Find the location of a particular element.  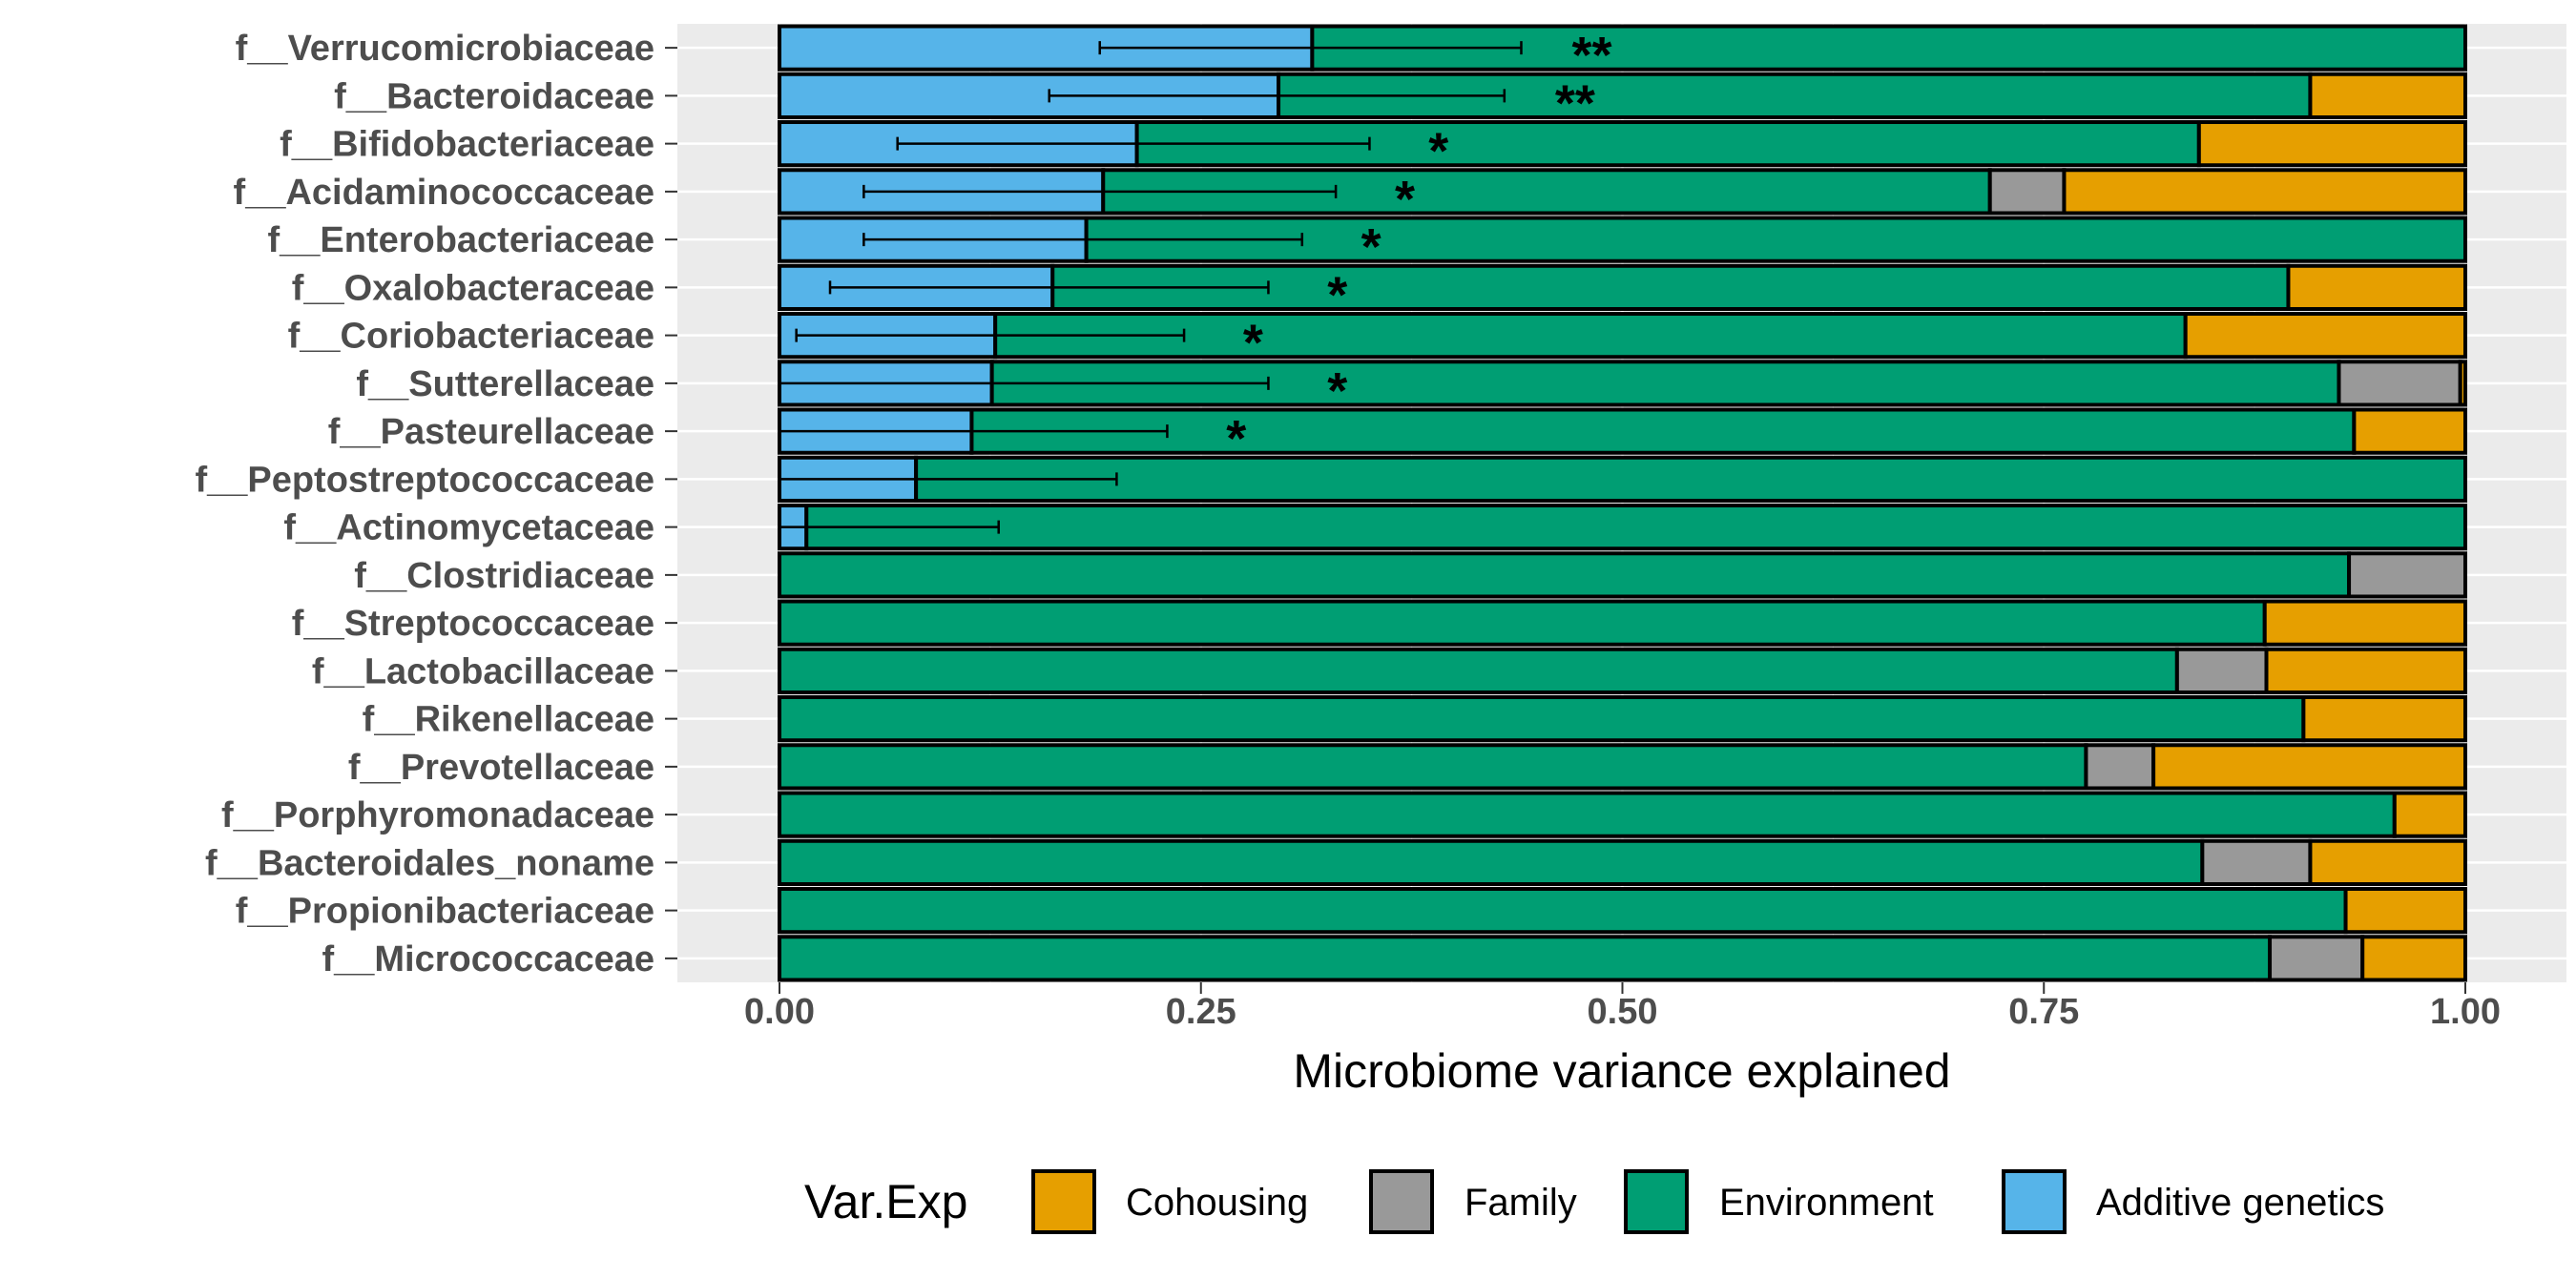

y-tick-label: f__Bifidobacteriaceae is located at coordinates (467, 145).